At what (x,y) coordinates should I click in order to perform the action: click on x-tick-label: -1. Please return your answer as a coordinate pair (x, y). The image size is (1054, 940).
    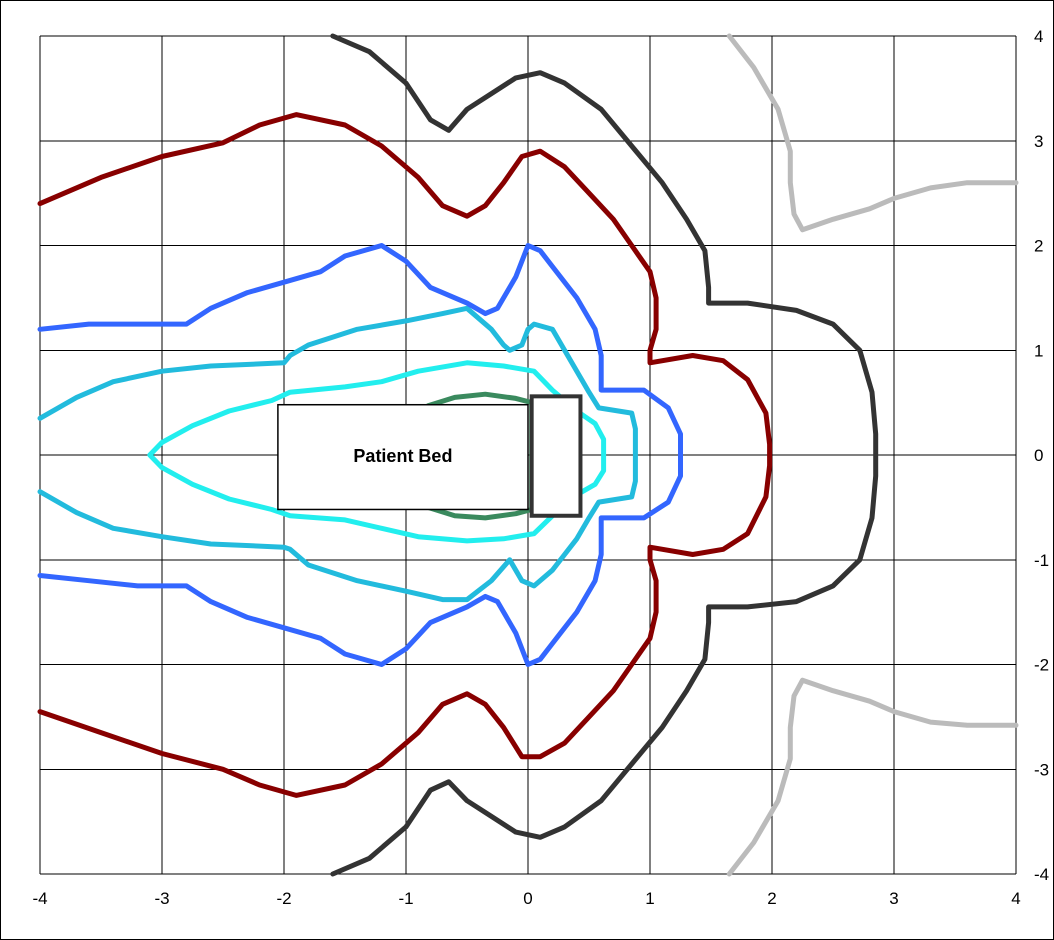
    Looking at the image, I should click on (405, 898).